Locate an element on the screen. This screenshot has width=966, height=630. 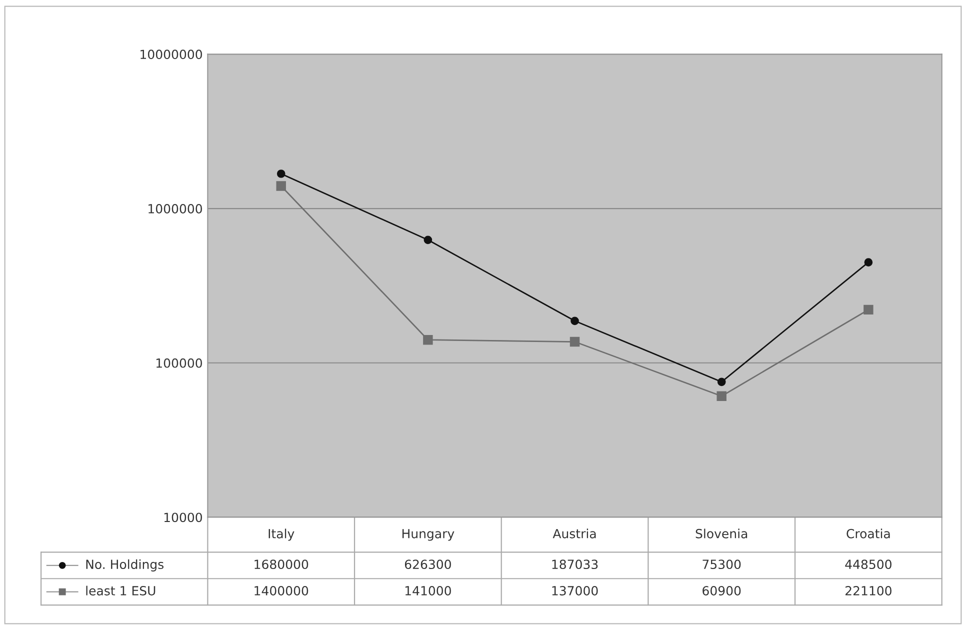
x-tick-label: Austria is located at coordinates (574, 533).